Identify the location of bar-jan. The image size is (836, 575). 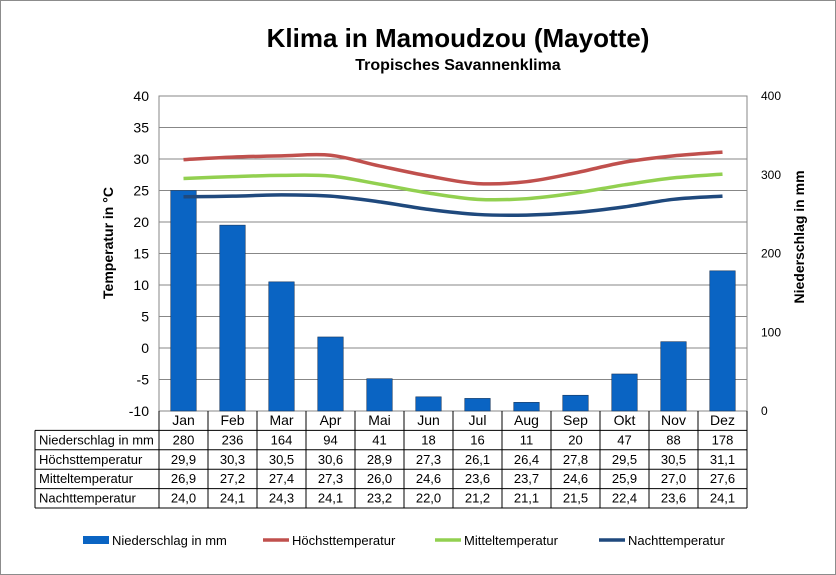
(183, 301).